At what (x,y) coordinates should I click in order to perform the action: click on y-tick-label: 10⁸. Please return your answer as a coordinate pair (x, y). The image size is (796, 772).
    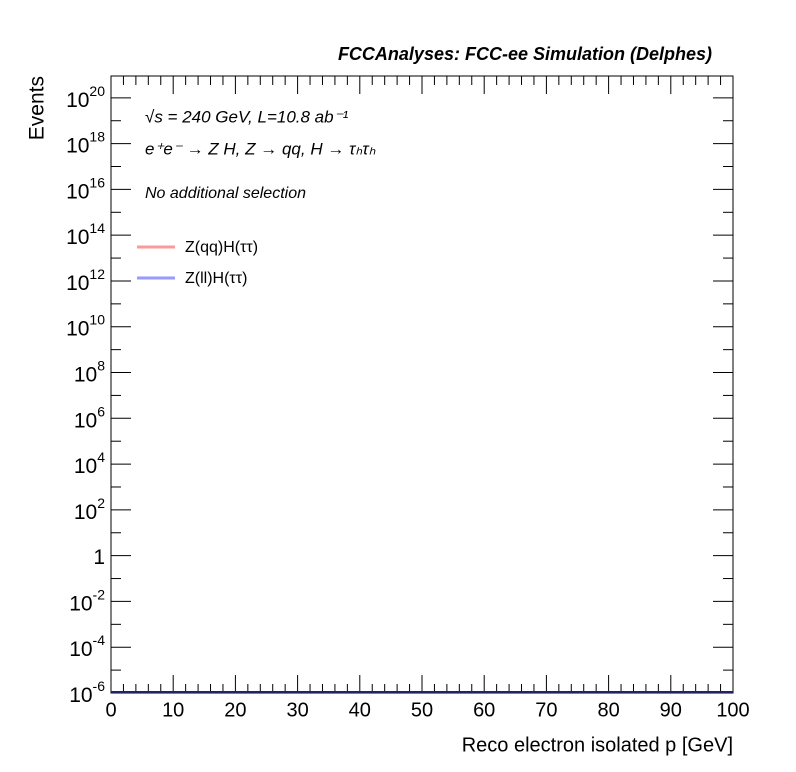
    Looking at the image, I should click on (89, 371).